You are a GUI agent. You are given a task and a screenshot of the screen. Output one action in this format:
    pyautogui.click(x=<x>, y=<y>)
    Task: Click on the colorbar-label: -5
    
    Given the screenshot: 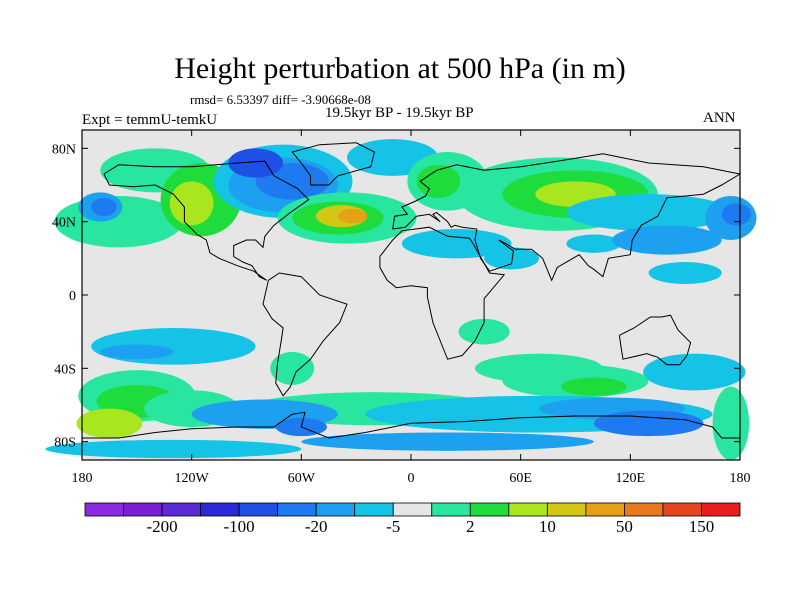 What is the action you would take?
    pyautogui.click(x=393, y=526)
    